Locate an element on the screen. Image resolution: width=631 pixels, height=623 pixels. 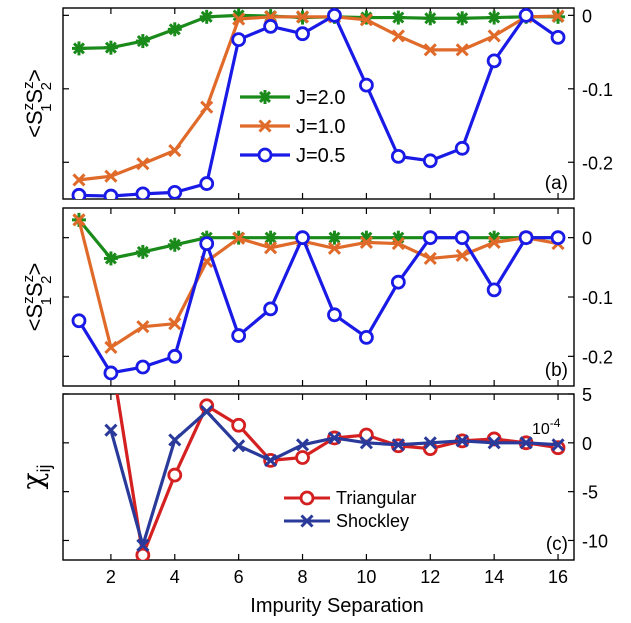
x-axis-label: Impurity Separation is located at coordinates (336, 606).